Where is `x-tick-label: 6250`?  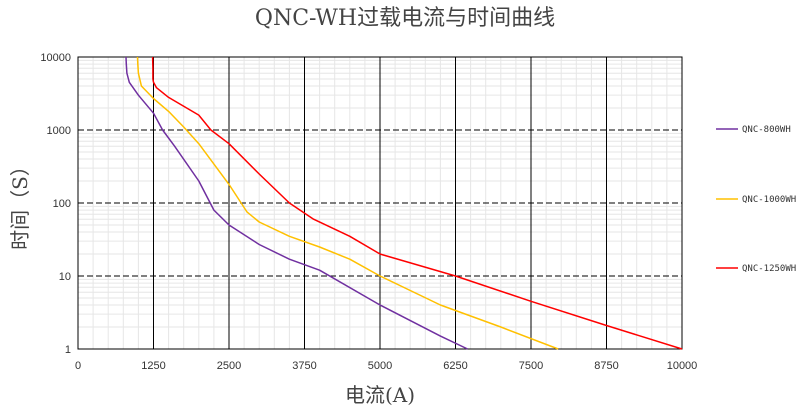
x-tick-label: 6250 is located at coordinates (455, 366).